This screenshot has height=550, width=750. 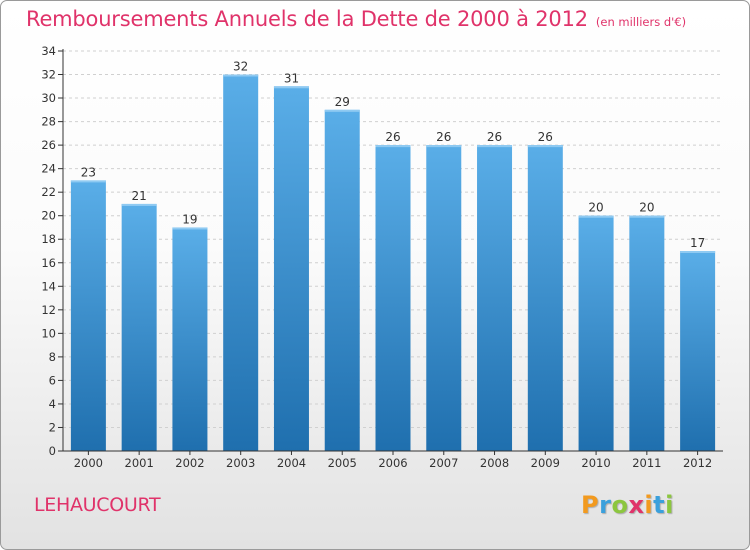 I want to click on y-tick-label: 20, so click(x=48, y=216).